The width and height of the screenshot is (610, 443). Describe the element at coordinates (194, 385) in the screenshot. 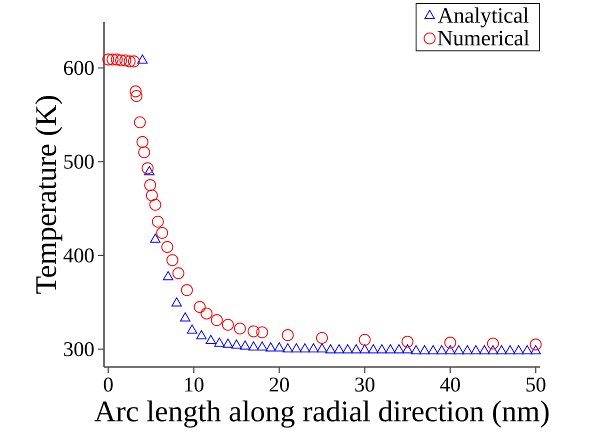

I see `x-tick-label: 10` at that location.